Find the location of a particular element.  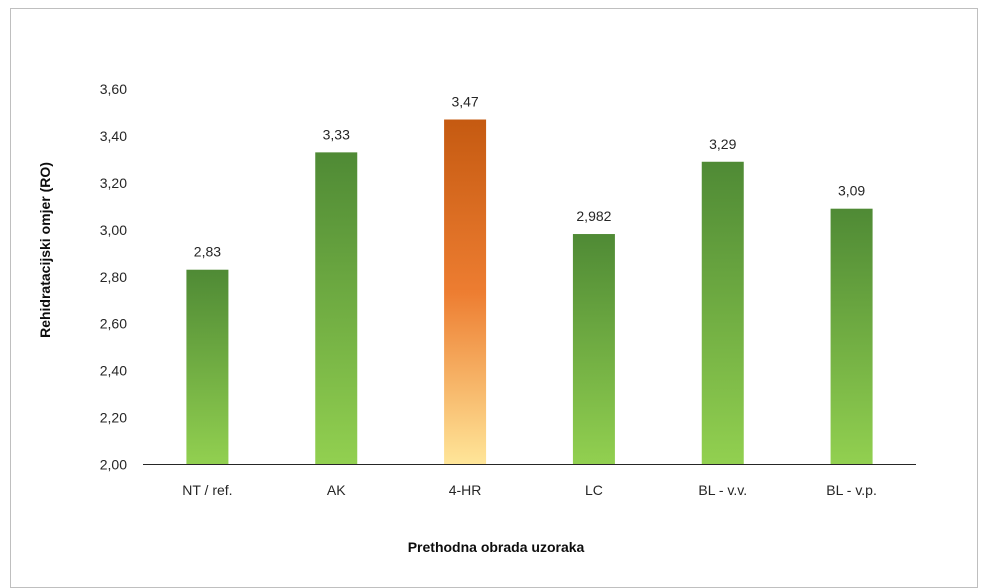

y-tick-label: 2,00 is located at coordinates (113, 465).